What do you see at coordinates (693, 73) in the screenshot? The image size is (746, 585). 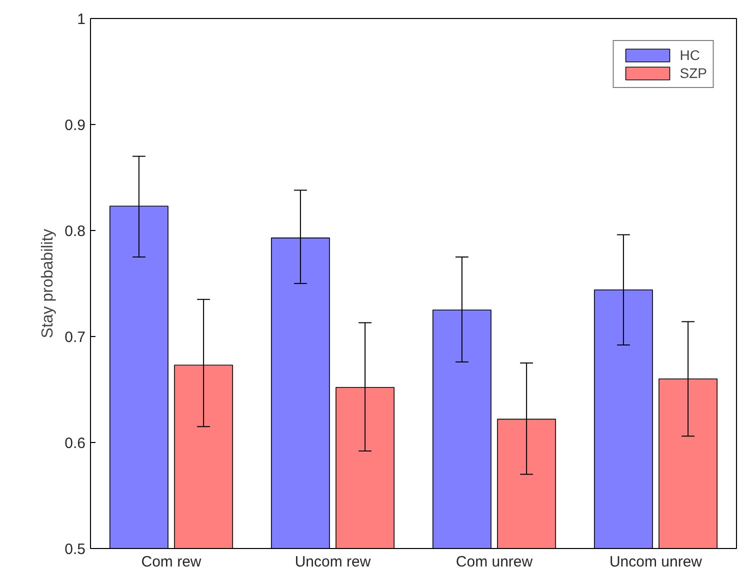 I see `legend-label: SZP` at bounding box center [693, 73].